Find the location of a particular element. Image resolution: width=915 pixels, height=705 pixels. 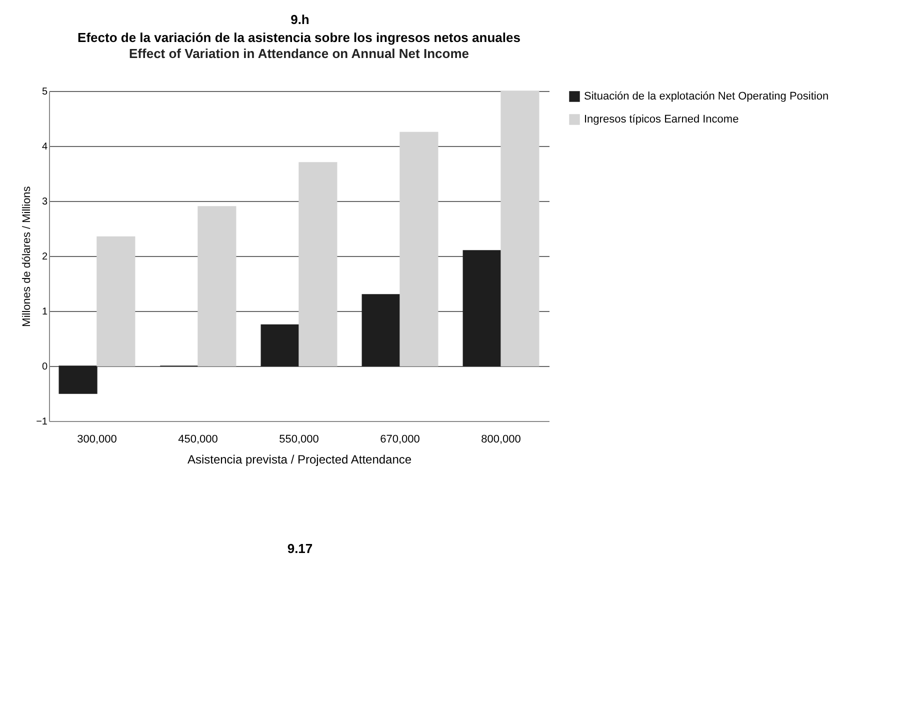

x-tick-label: 800,000 is located at coordinates (501, 440).